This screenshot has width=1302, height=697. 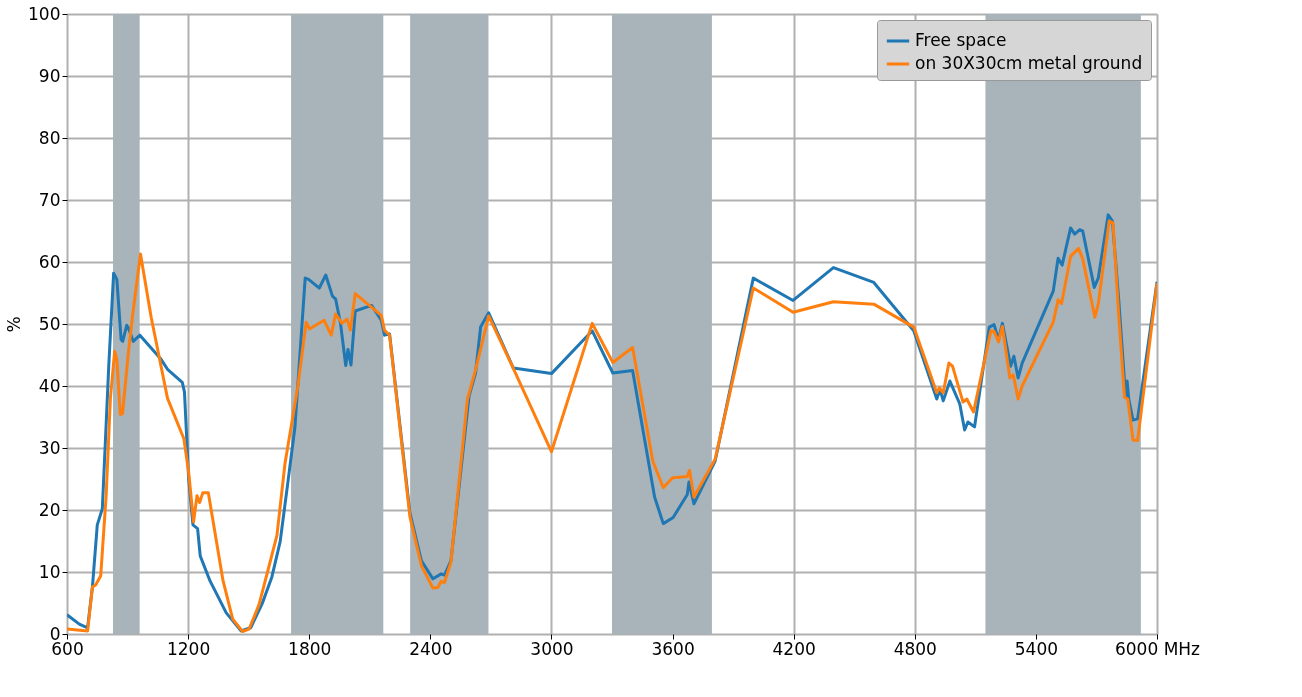 What do you see at coordinates (431, 648) in the screenshot?
I see `x-tick-label: 2400` at bounding box center [431, 648].